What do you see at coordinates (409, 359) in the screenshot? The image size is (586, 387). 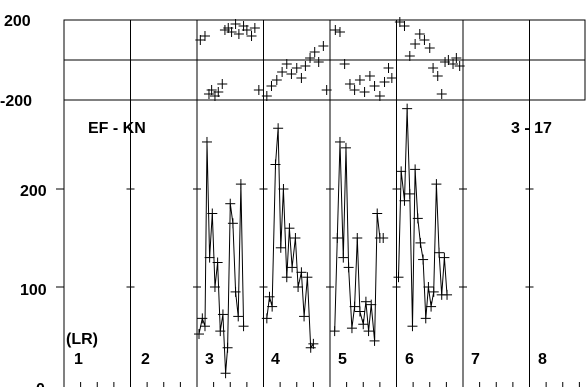 I see `column-label-6: 6` at bounding box center [409, 359].